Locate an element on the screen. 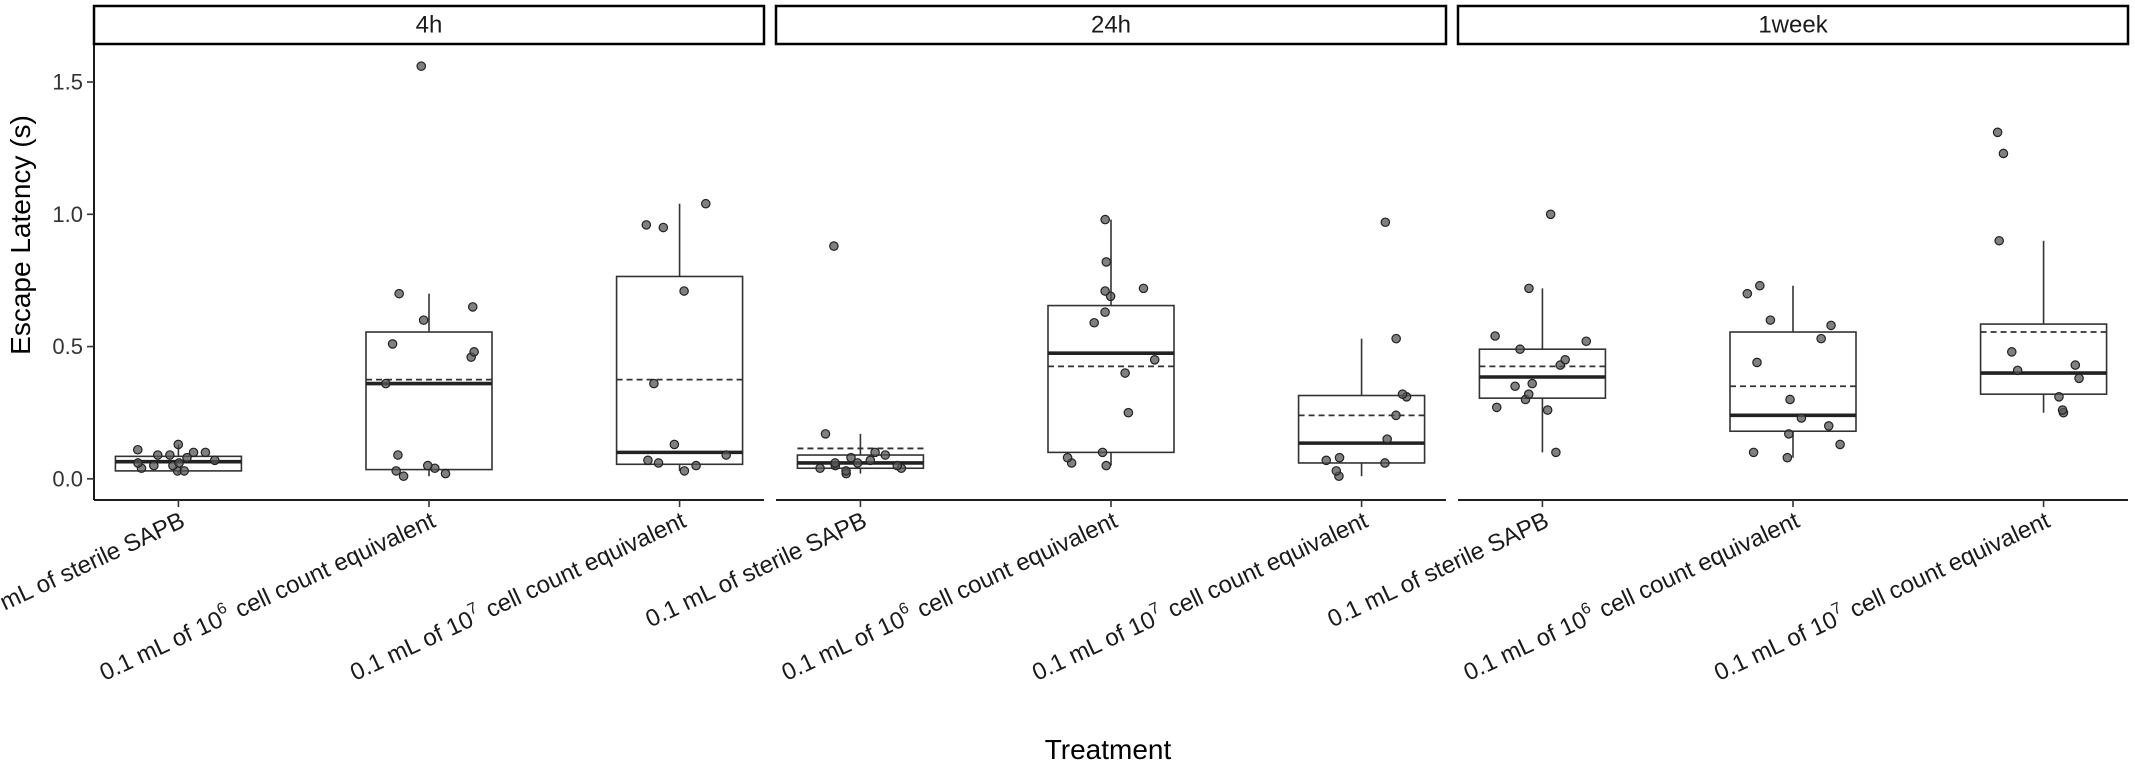  x-tick-label: 0.1 mL of sterile SAPB is located at coordinates (94, 570).